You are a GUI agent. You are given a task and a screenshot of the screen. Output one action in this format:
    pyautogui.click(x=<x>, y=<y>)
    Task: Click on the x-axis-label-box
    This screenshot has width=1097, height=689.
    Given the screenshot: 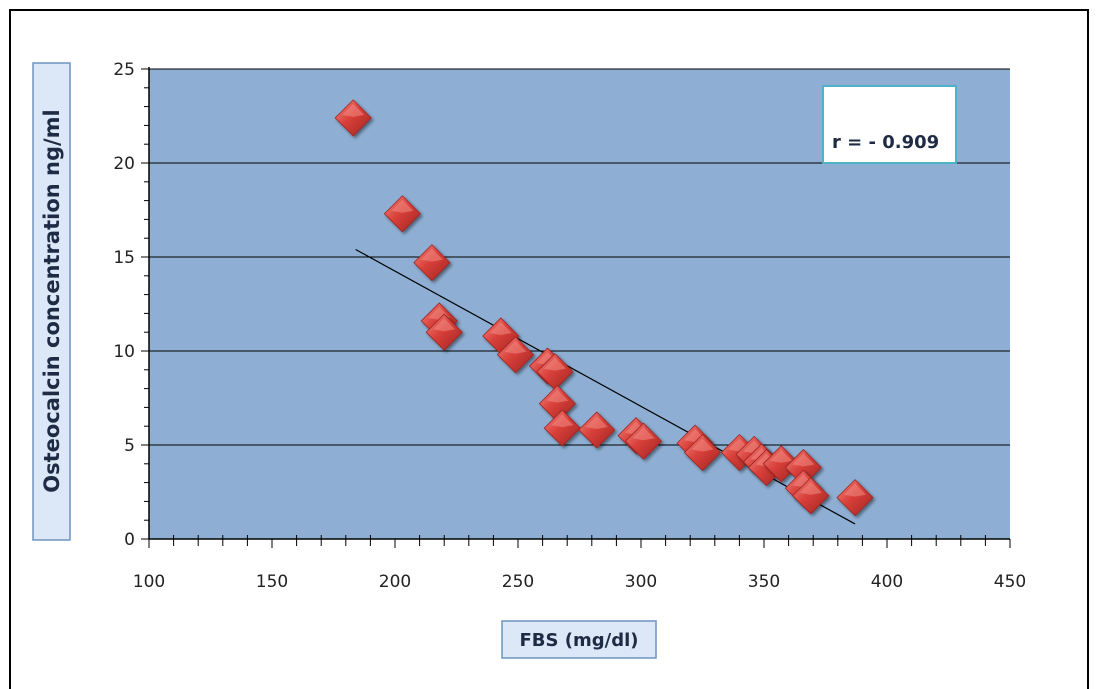 What is the action you would take?
    pyautogui.click(x=579, y=639)
    